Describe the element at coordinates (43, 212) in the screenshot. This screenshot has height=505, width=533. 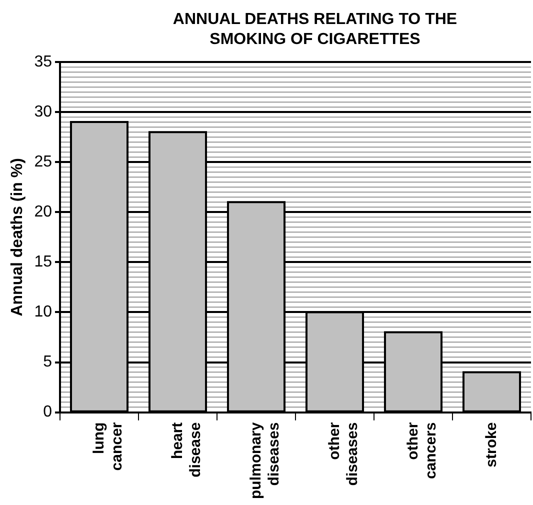
I see `y-tick-label: 20` at that location.